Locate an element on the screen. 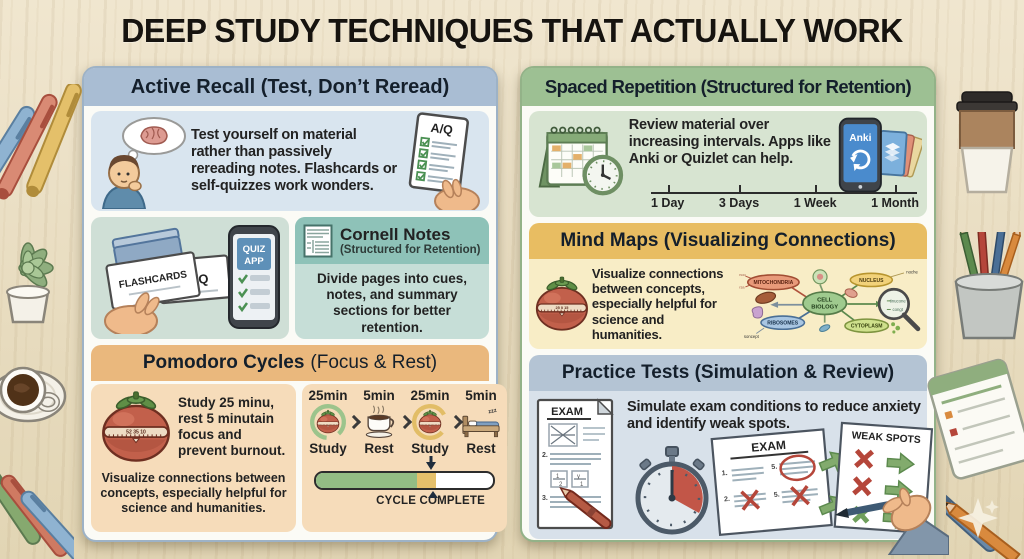 The image size is (1024, 559). pomodoro-cycle-box: 25min 5min 25min 5min is located at coordinates (404, 458).